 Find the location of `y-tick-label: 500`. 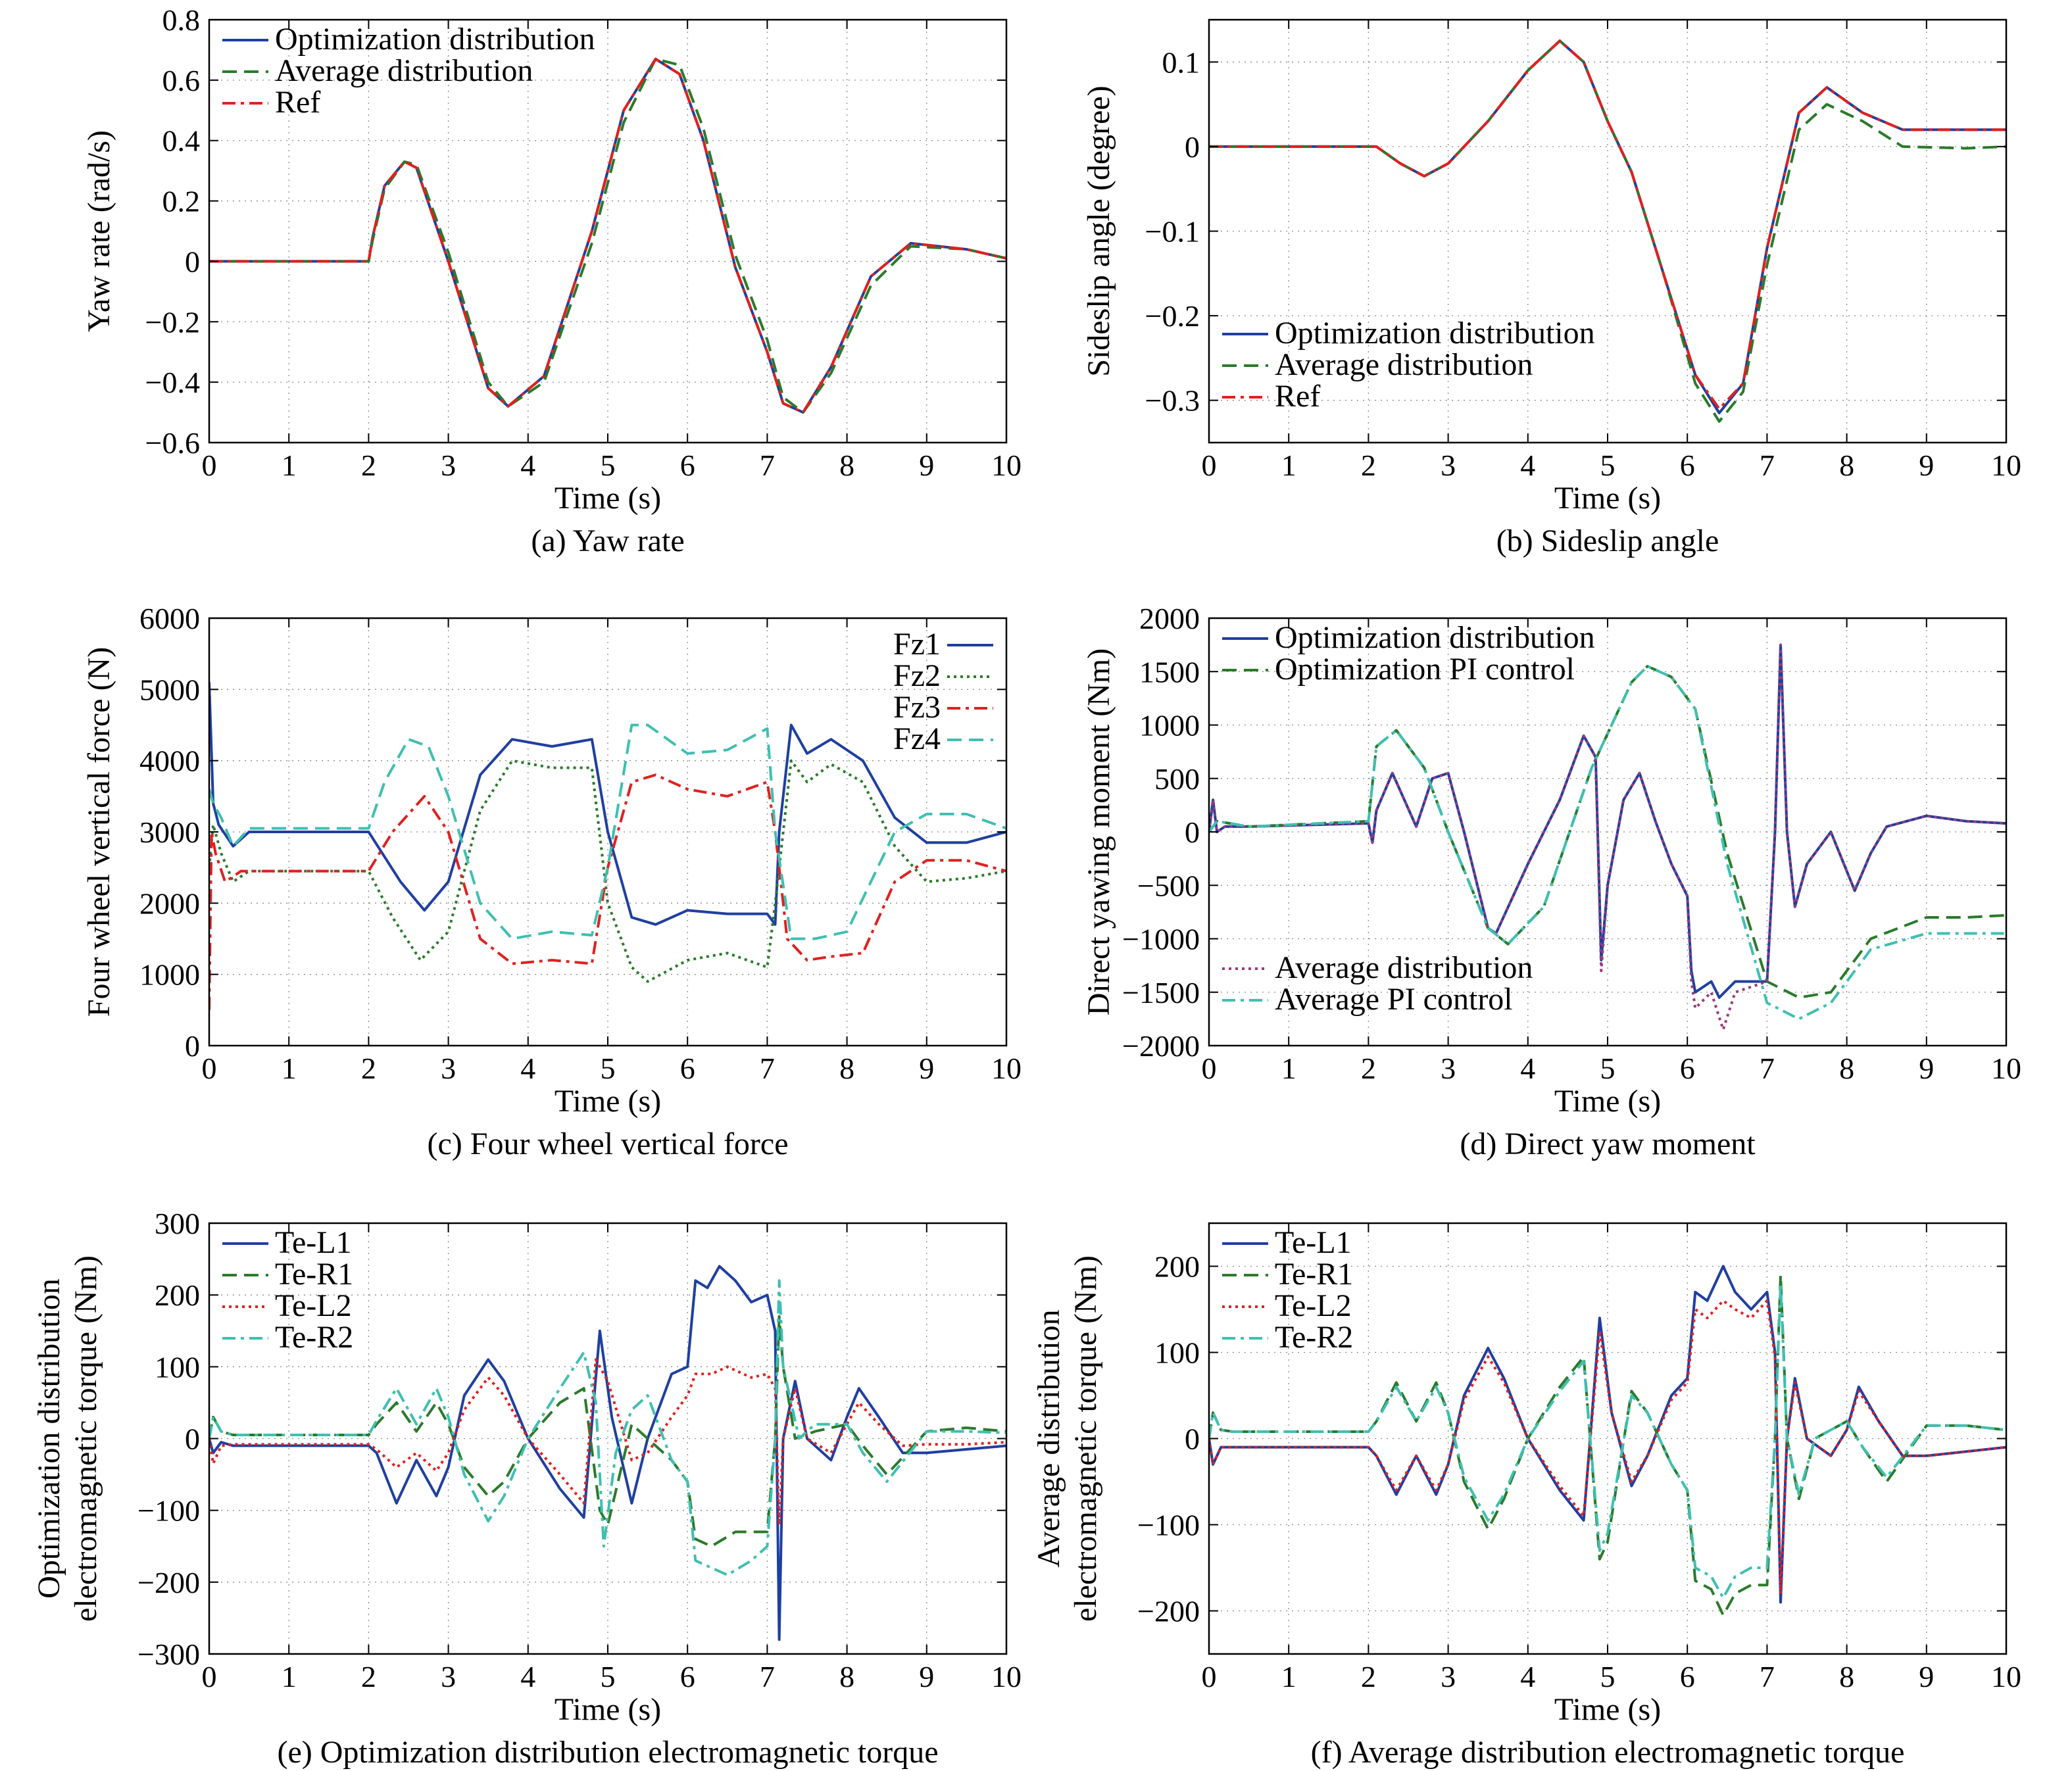

y-tick-label: 500 is located at coordinates (1177, 779).